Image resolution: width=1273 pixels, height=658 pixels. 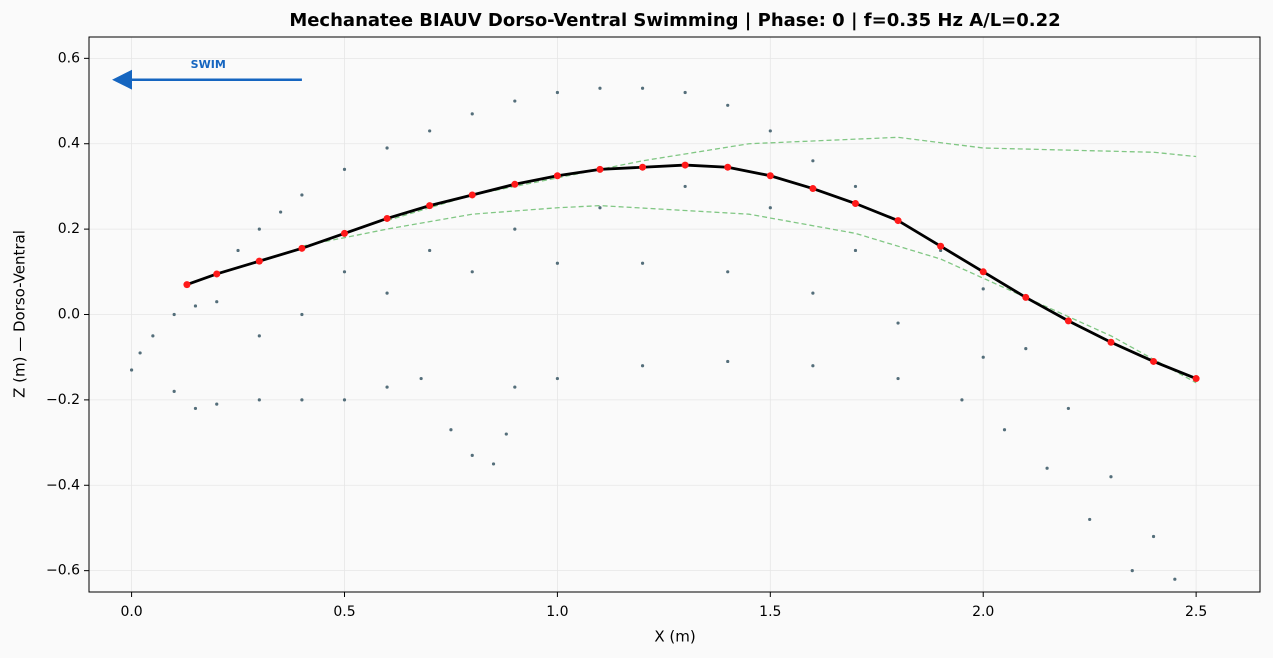 What do you see at coordinates (557, 612) in the screenshot?
I see `x-tick-label: 1.0` at bounding box center [557, 612].